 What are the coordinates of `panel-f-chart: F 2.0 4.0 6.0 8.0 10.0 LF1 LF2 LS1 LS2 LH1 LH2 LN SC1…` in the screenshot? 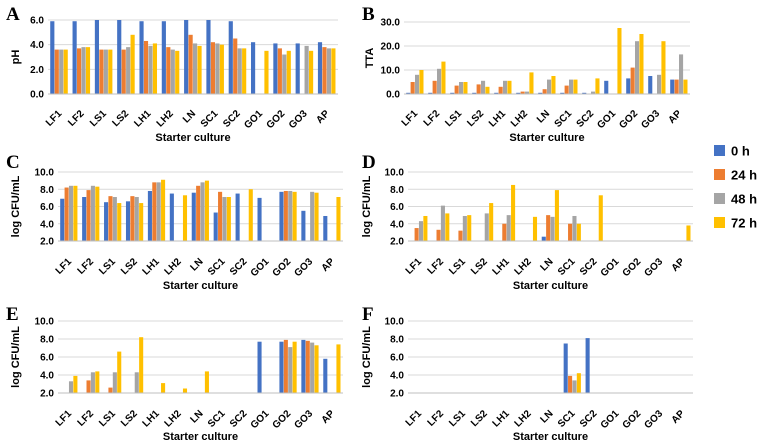 It's located at (527, 373).